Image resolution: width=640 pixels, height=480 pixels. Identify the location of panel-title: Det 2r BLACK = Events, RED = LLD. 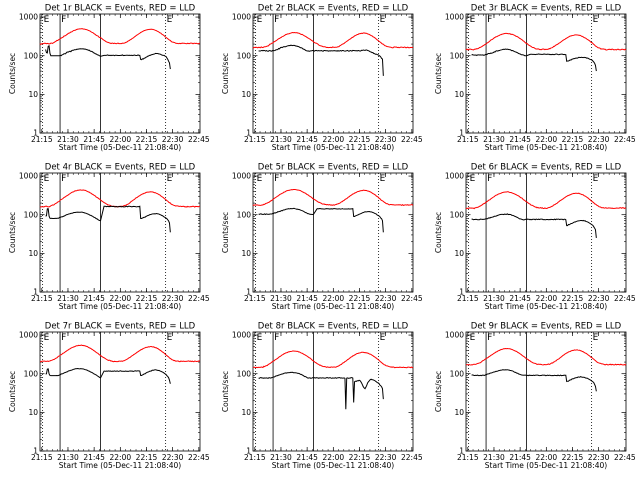
(333, 9).